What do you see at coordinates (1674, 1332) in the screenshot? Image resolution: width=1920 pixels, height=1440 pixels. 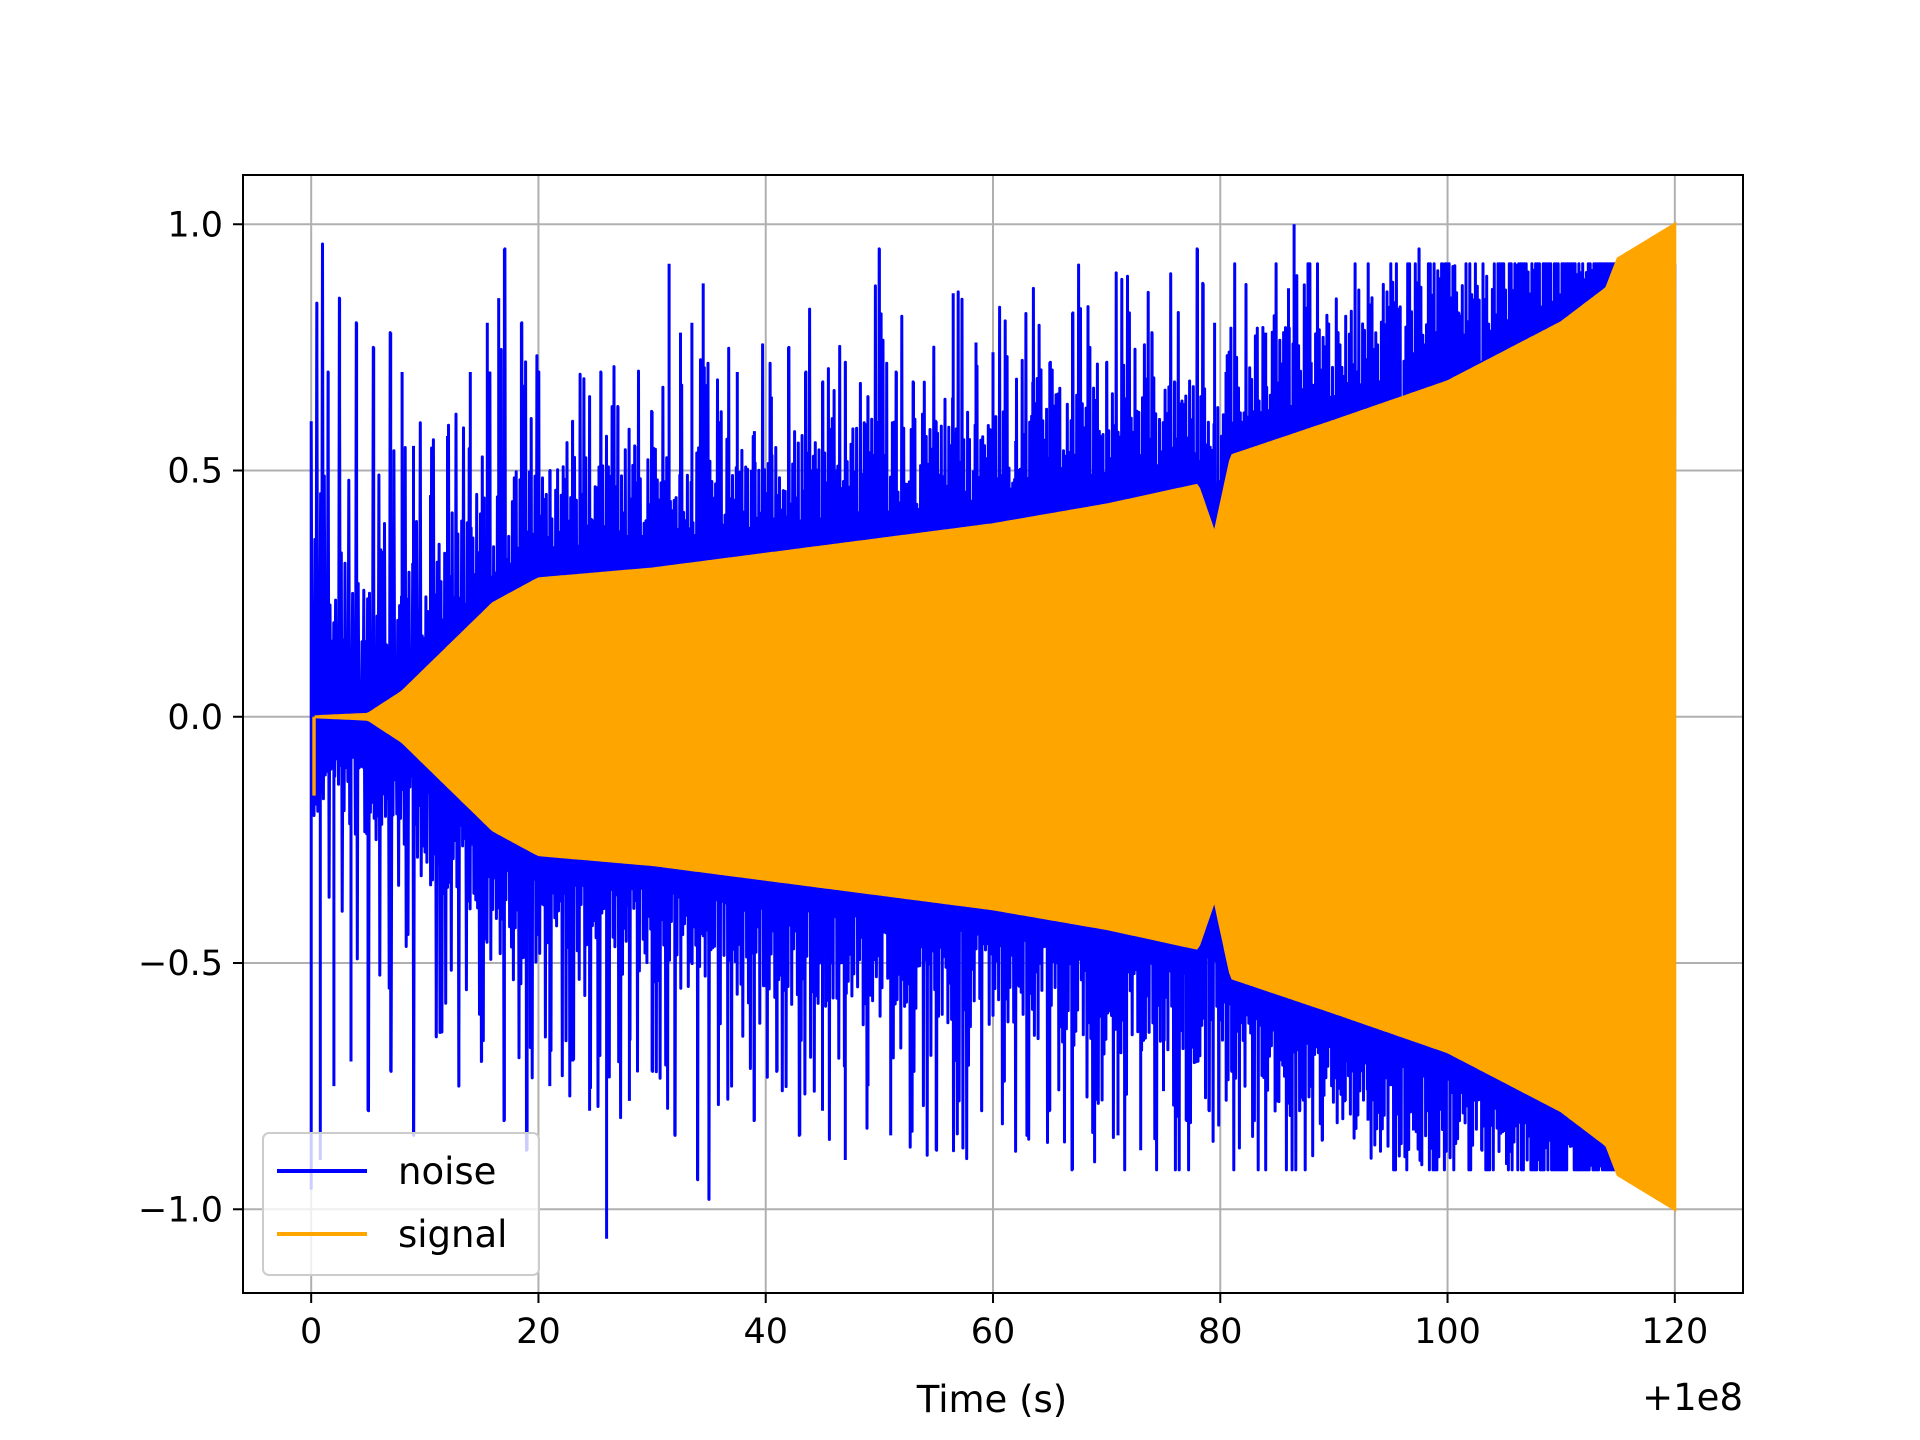 I see `x-tick-label-6: 120` at bounding box center [1674, 1332].